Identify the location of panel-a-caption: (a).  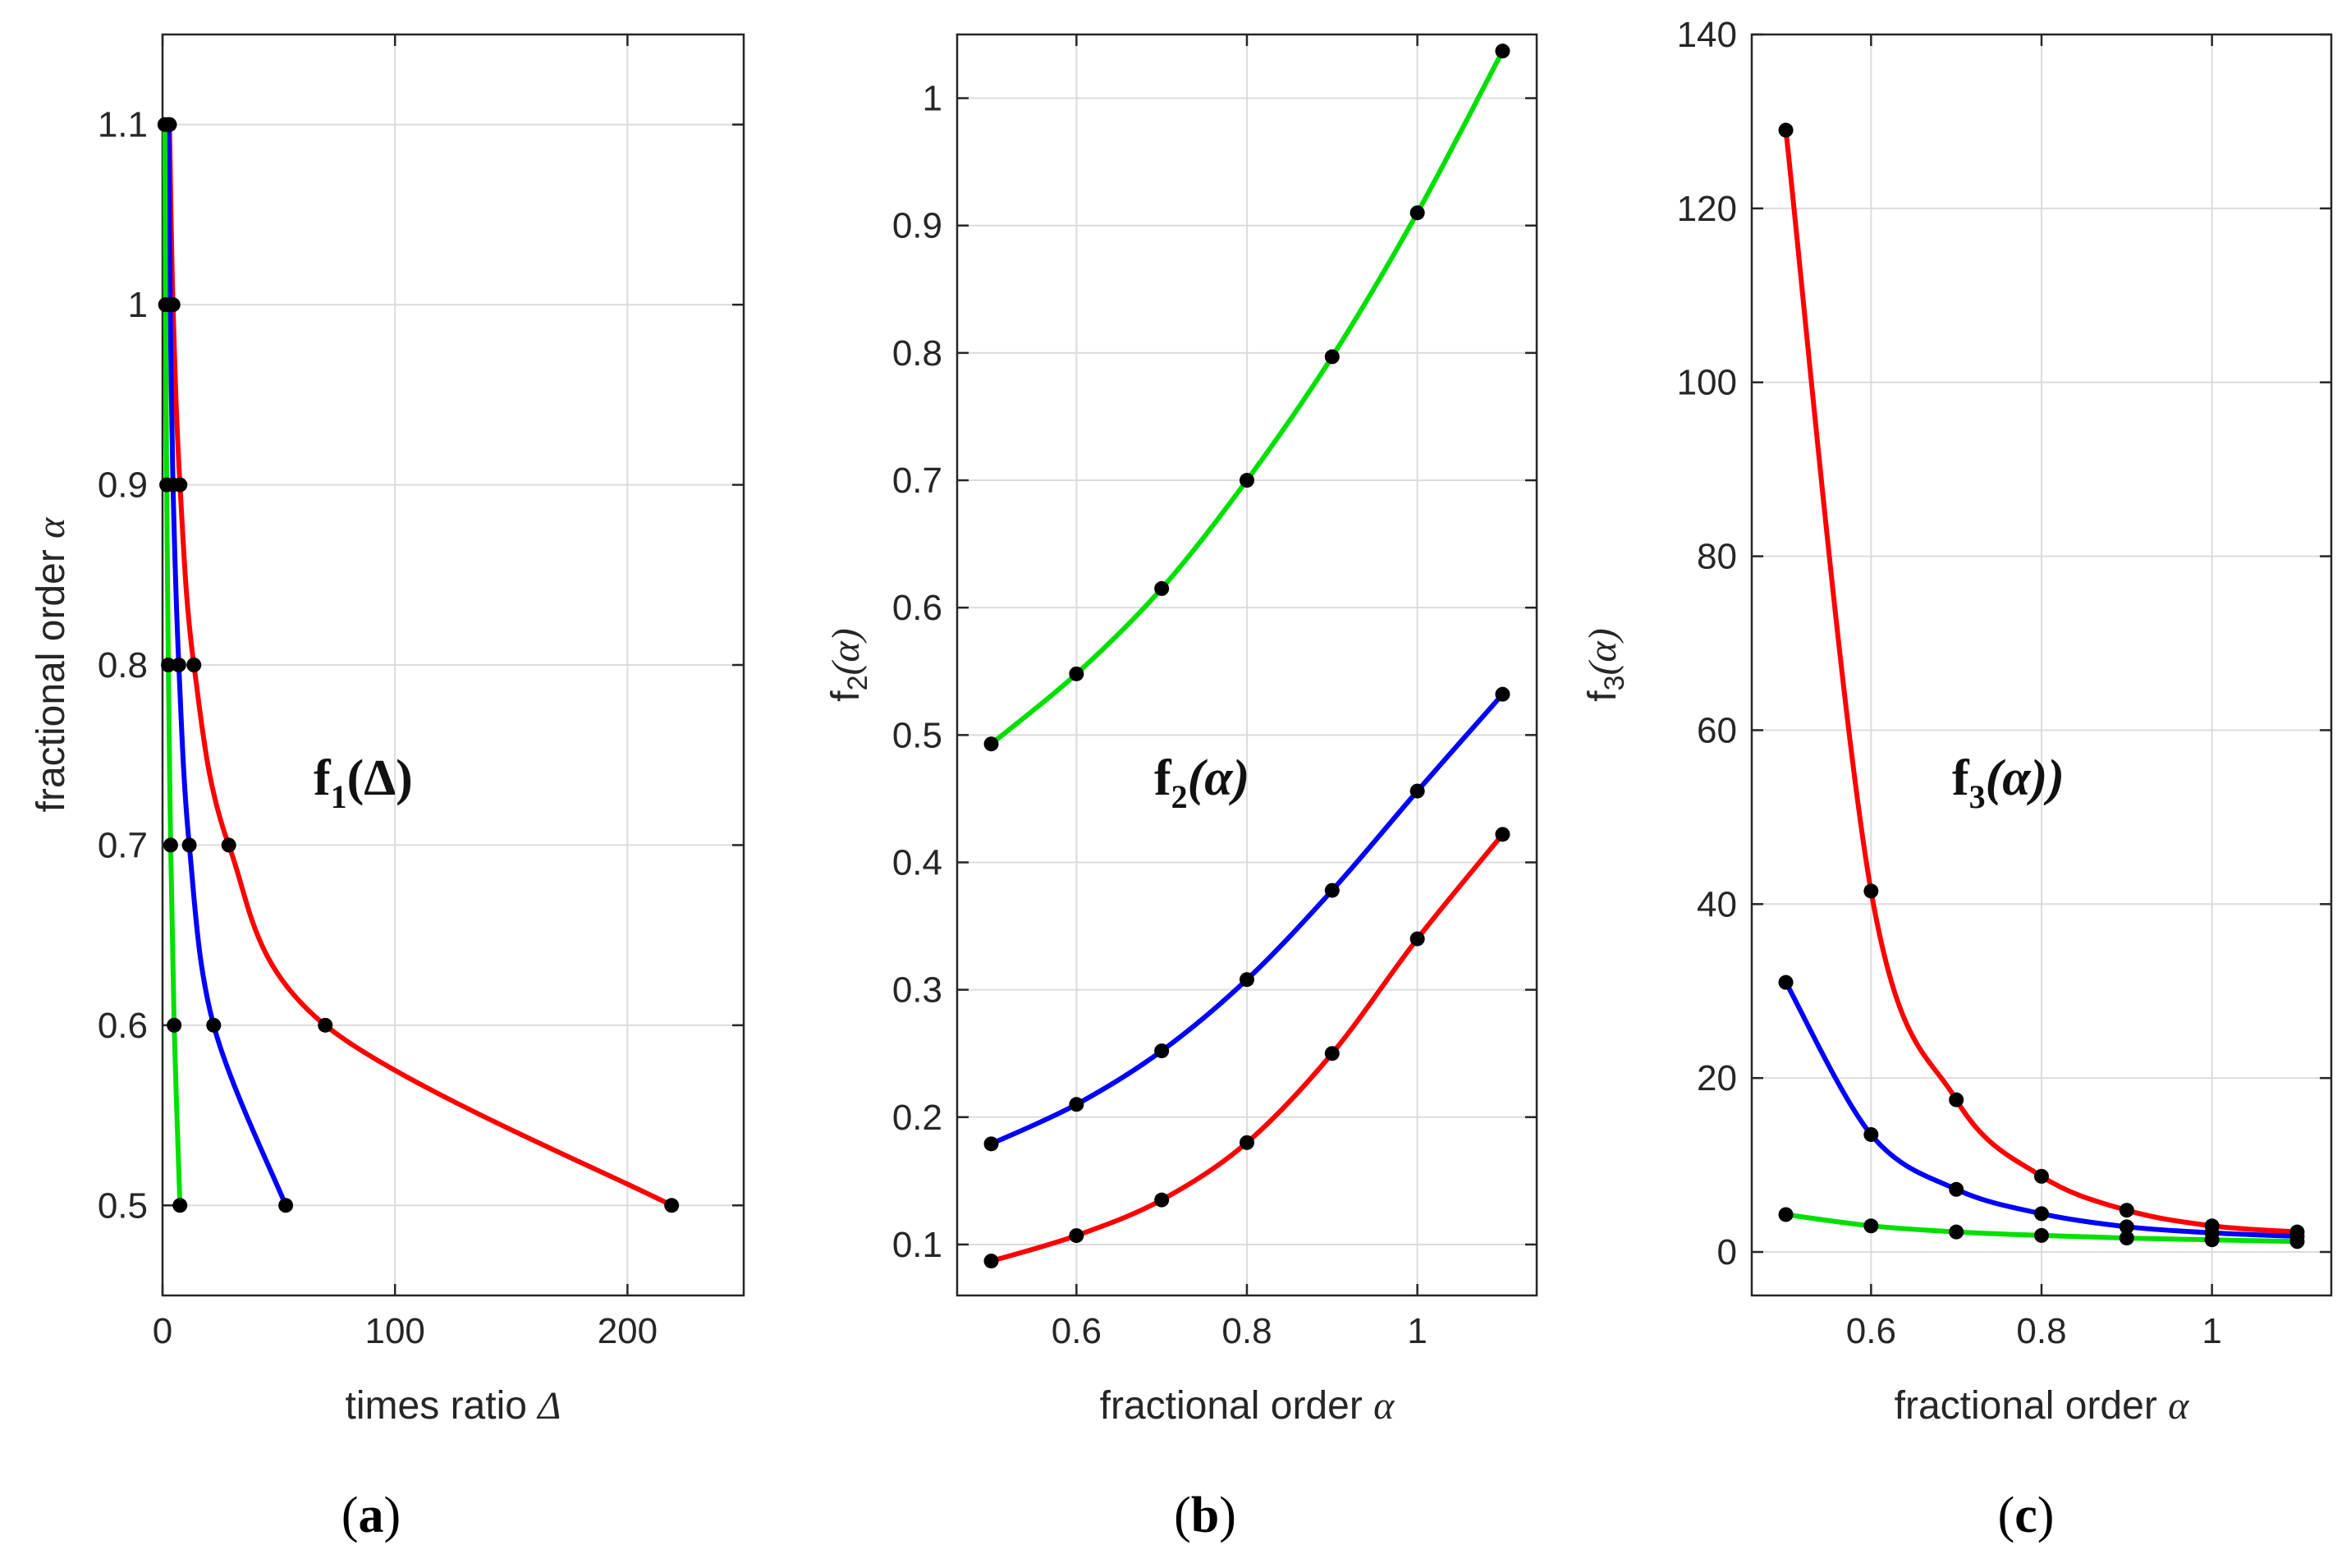
(371, 1515).